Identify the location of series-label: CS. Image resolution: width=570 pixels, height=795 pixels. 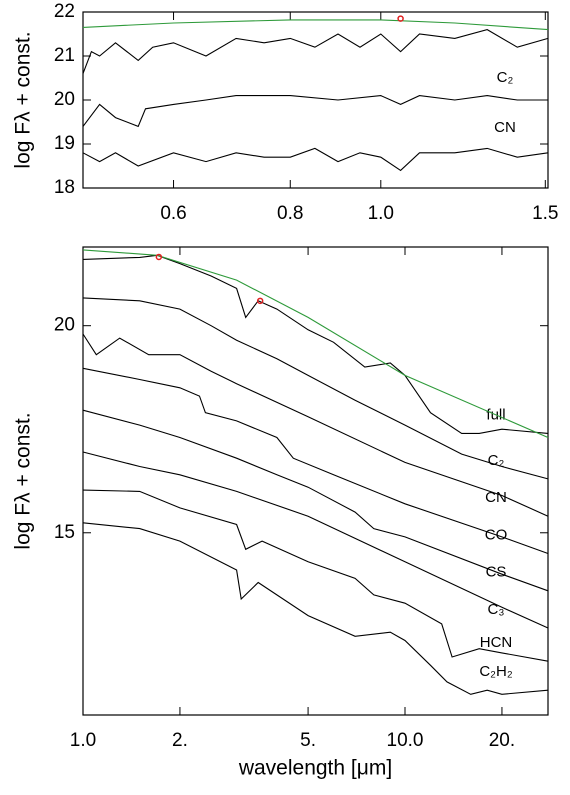
(496, 572).